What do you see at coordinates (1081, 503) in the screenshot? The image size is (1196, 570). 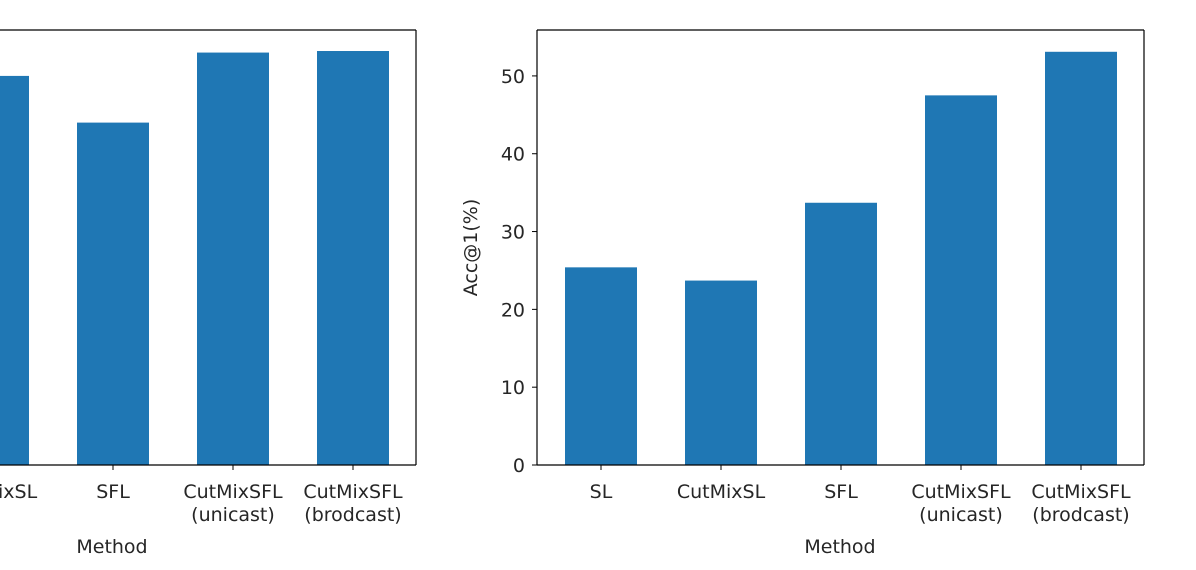 I see `right-xtick-label-5: CutMixSFL (brodcast)` at bounding box center [1081, 503].